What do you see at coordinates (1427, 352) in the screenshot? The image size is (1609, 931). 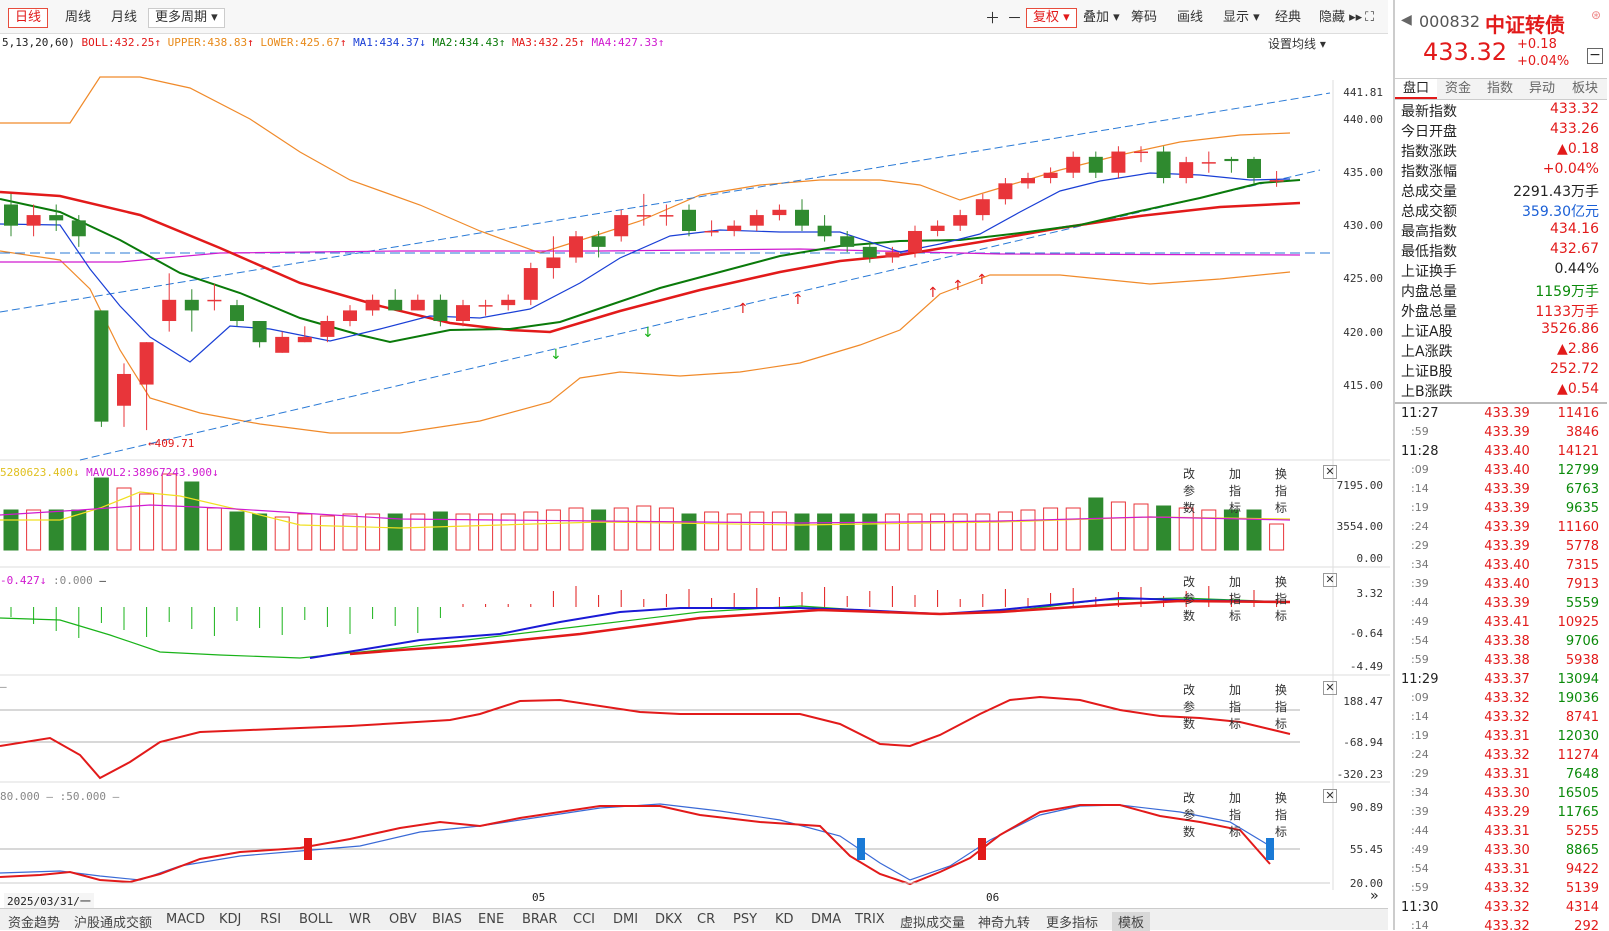 I see `quote-row-label: 上A涨跌` at bounding box center [1427, 352].